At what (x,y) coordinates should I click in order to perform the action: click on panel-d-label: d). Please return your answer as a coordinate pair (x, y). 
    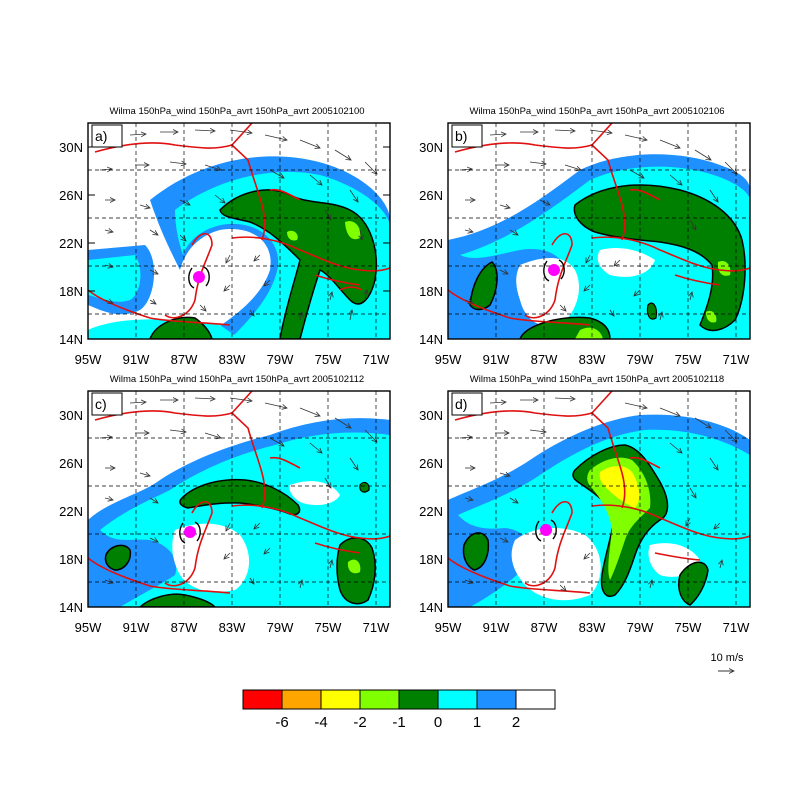
    Looking at the image, I should click on (461, 404).